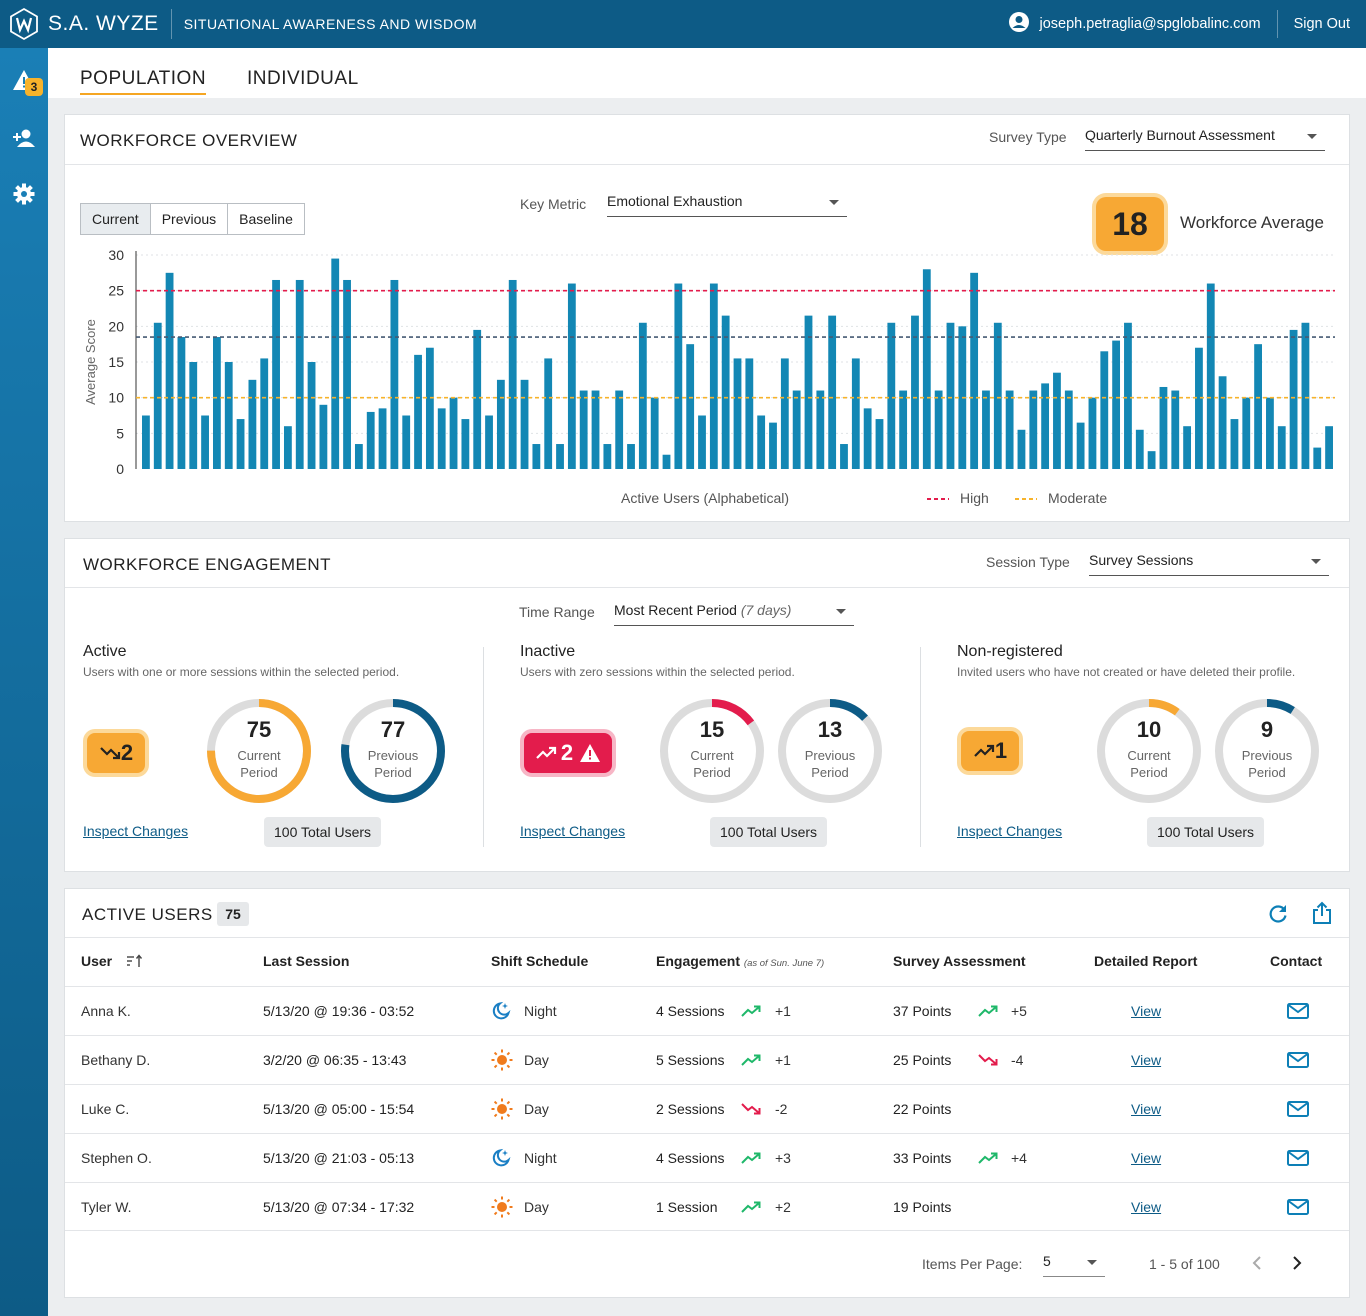 The width and height of the screenshot is (1366, 1316). What do you see at coordinates (189, 219) in the screenshot?
I see `segment-previous: Previous` at bounding box center [189, 219].